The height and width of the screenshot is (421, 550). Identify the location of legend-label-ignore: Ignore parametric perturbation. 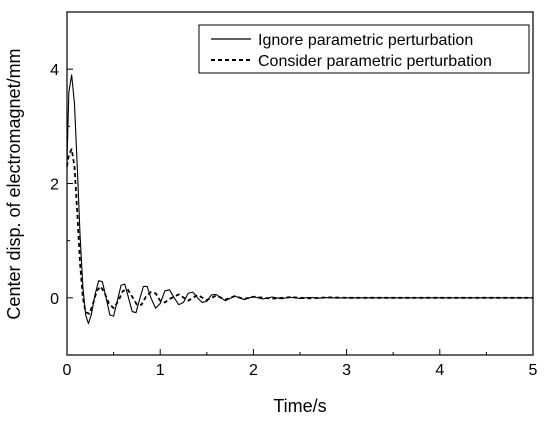
(365, 40).